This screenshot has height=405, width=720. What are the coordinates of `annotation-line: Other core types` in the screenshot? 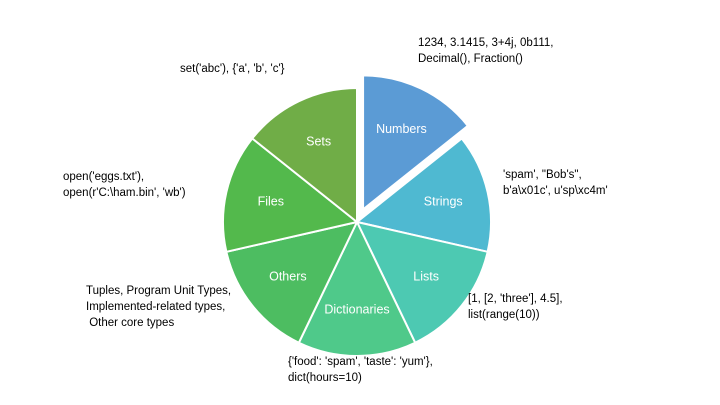 It's located at (130, 323).